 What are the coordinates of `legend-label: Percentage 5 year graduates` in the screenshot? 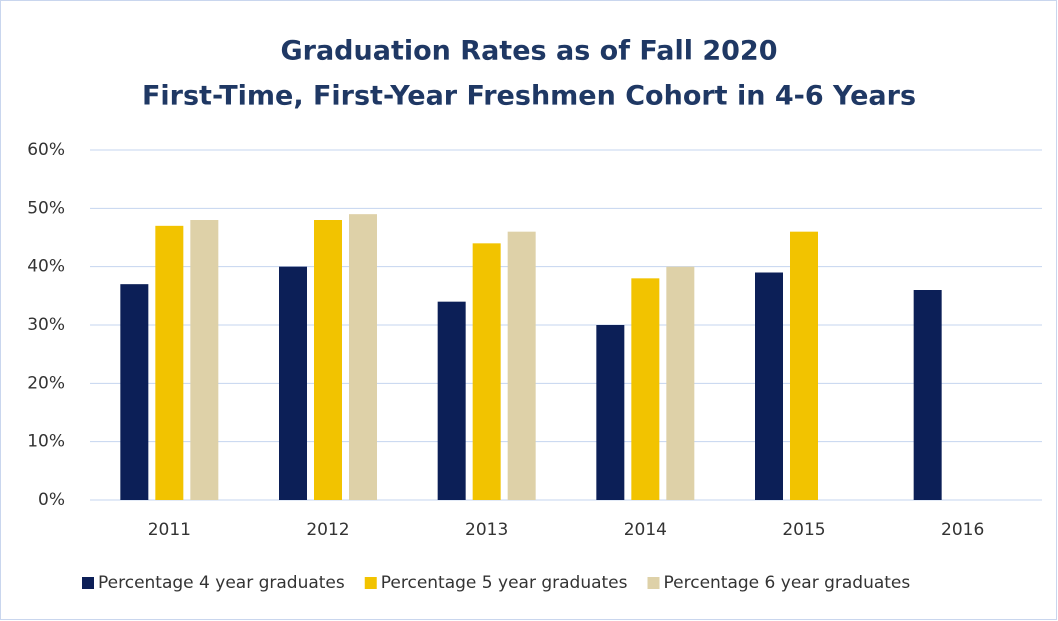 It's located at (504, 583).